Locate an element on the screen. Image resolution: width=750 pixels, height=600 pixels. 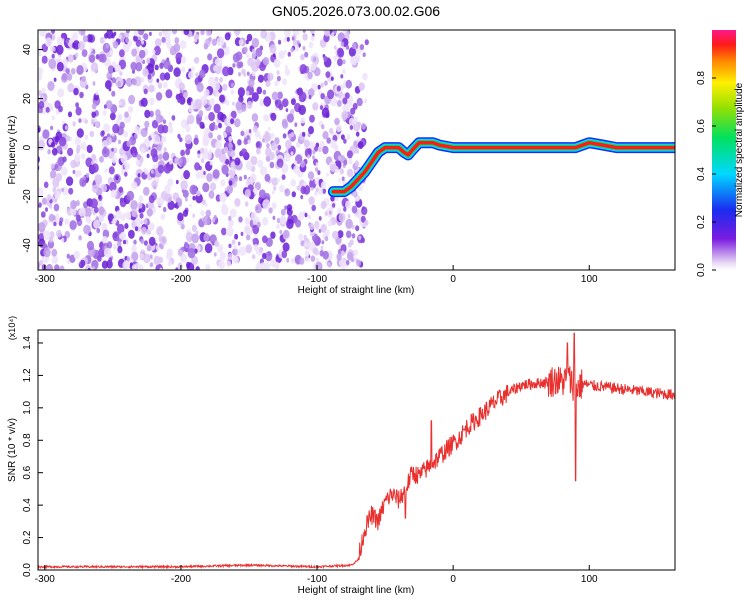
snr-y-tick-label: 1.2 is located at coordinates (27, 375).